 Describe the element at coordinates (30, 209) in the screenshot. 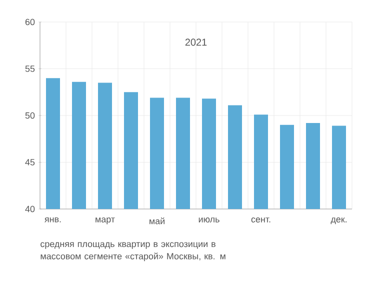

I see `y-tick-label: 40` at that location.